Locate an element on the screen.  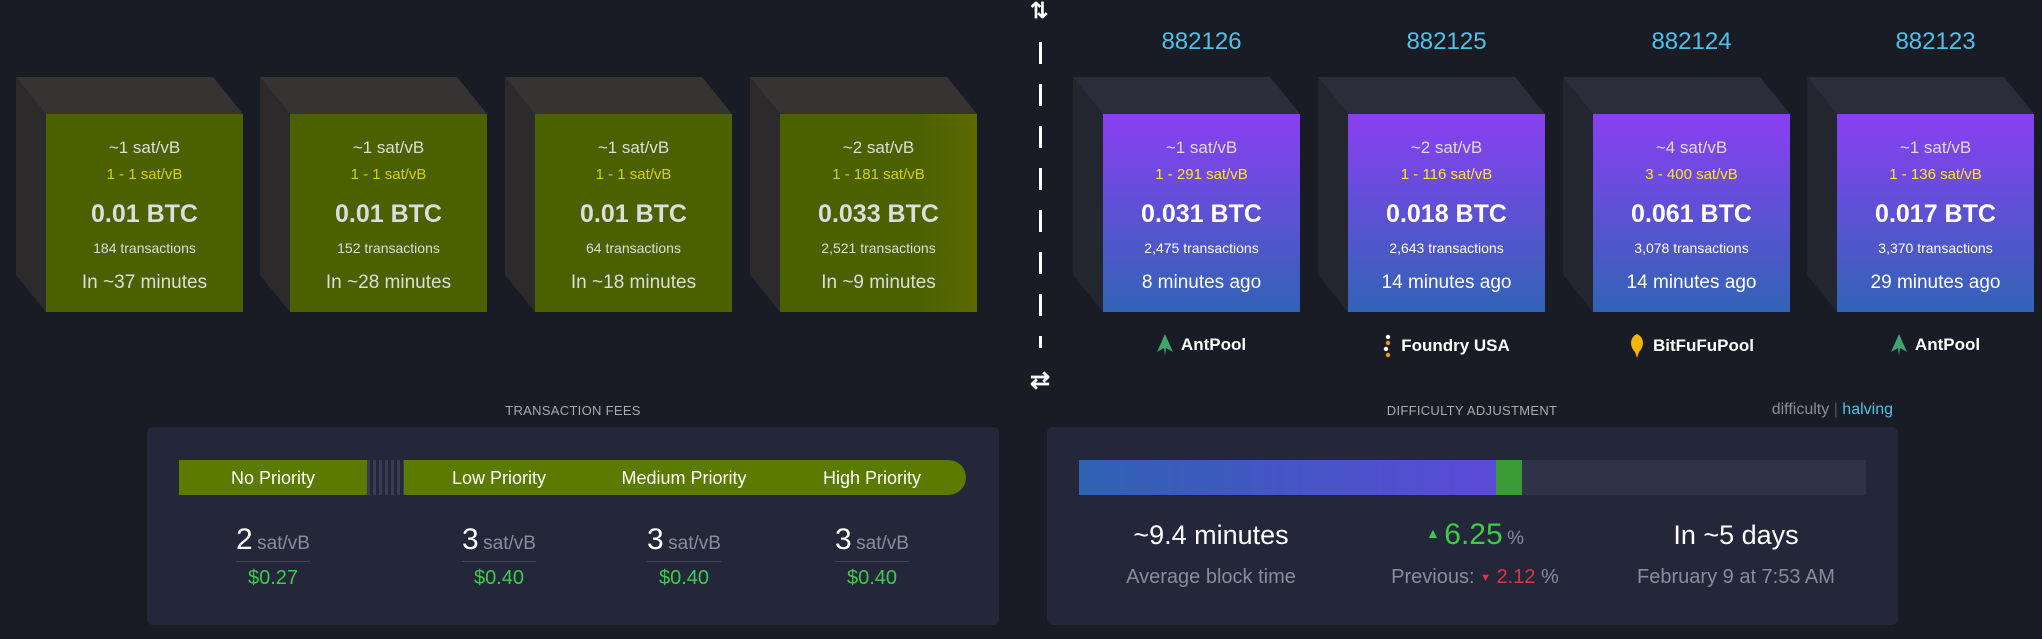
fee-range: 1 - 136 sat/vB is located at coordinates (1935, 174).